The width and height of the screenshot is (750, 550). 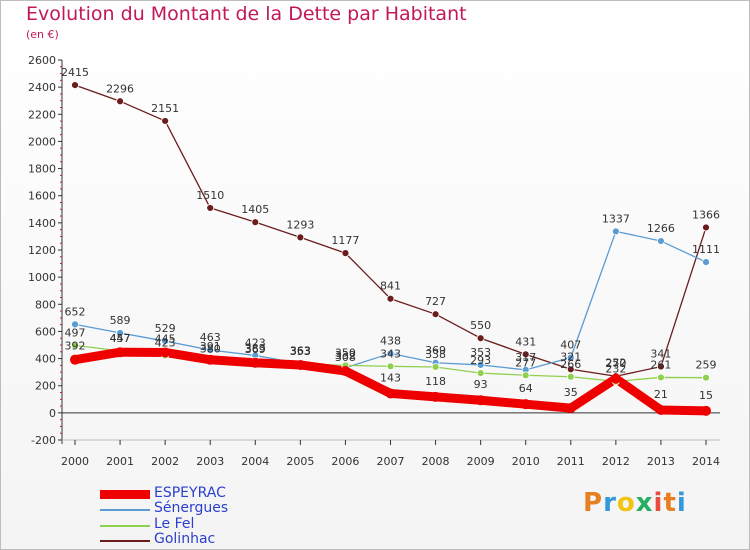 I want to click on data-label: 259, so click(x=706, y=365).